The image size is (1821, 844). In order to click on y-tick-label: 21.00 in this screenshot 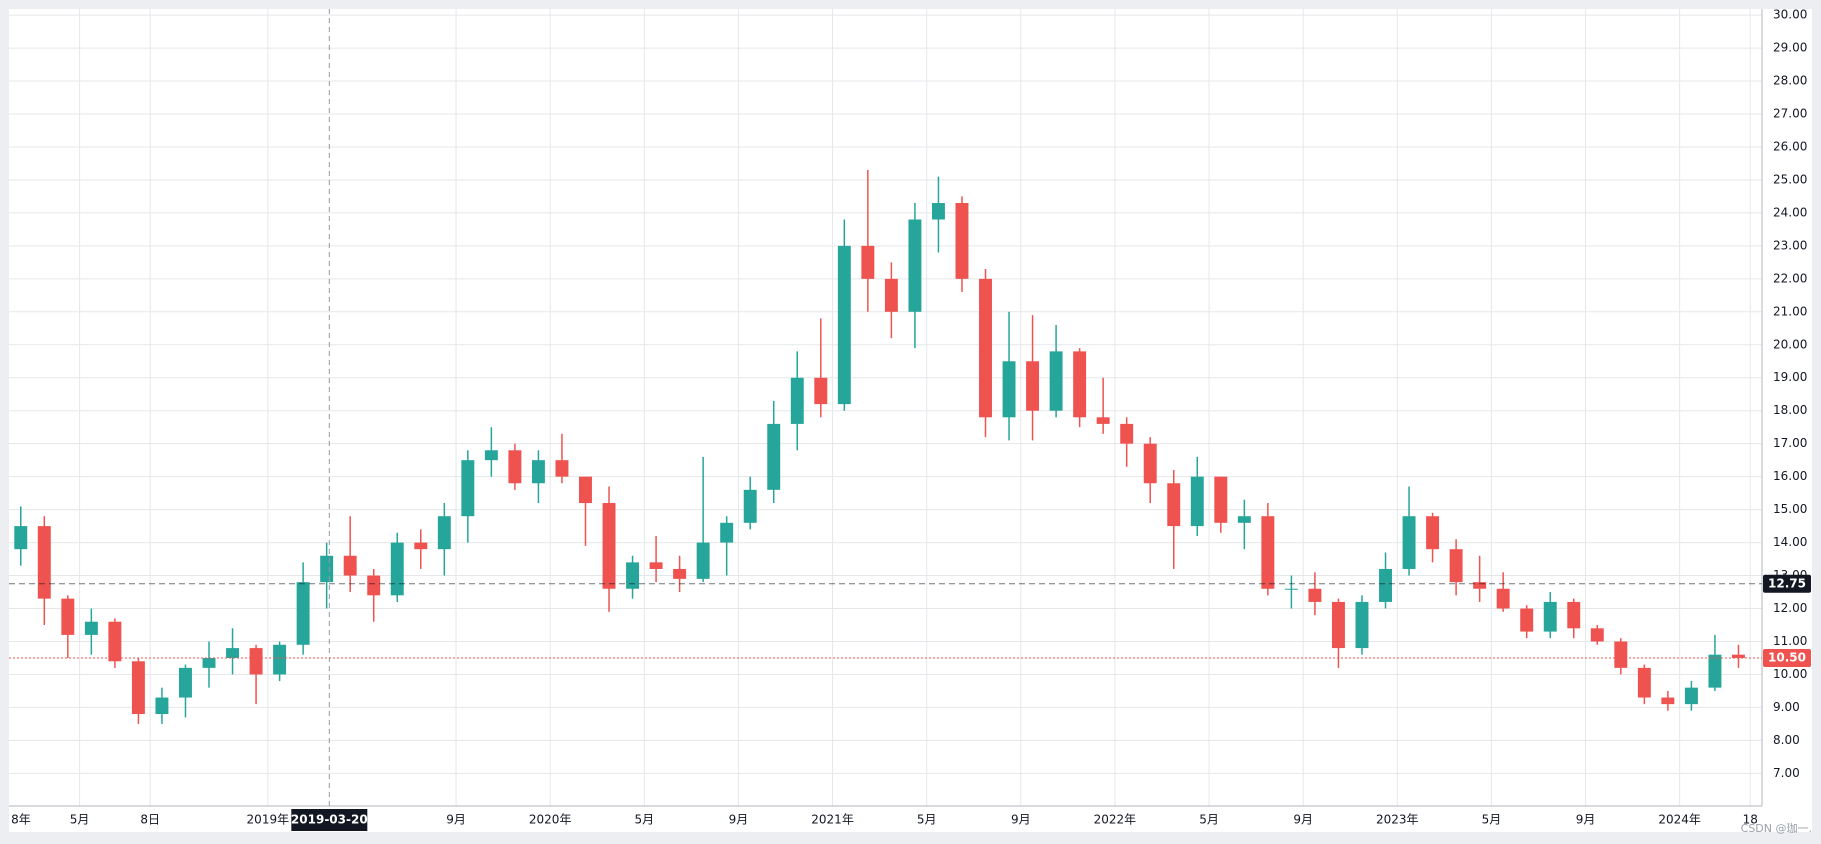, I will do `click(1790, 311)`.